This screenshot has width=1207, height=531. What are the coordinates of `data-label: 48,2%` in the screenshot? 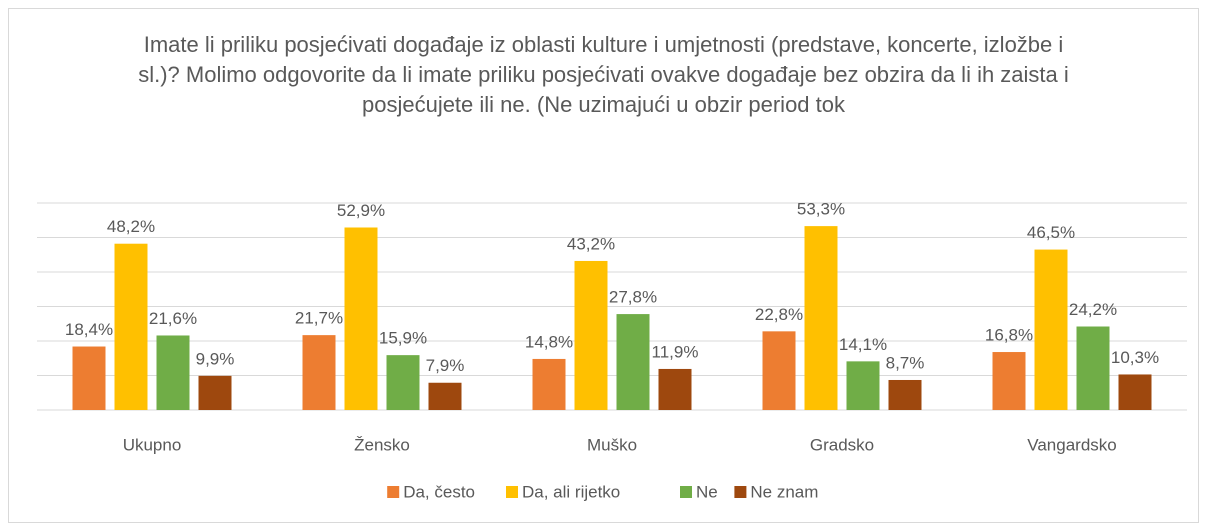 It's located at (131, 226).